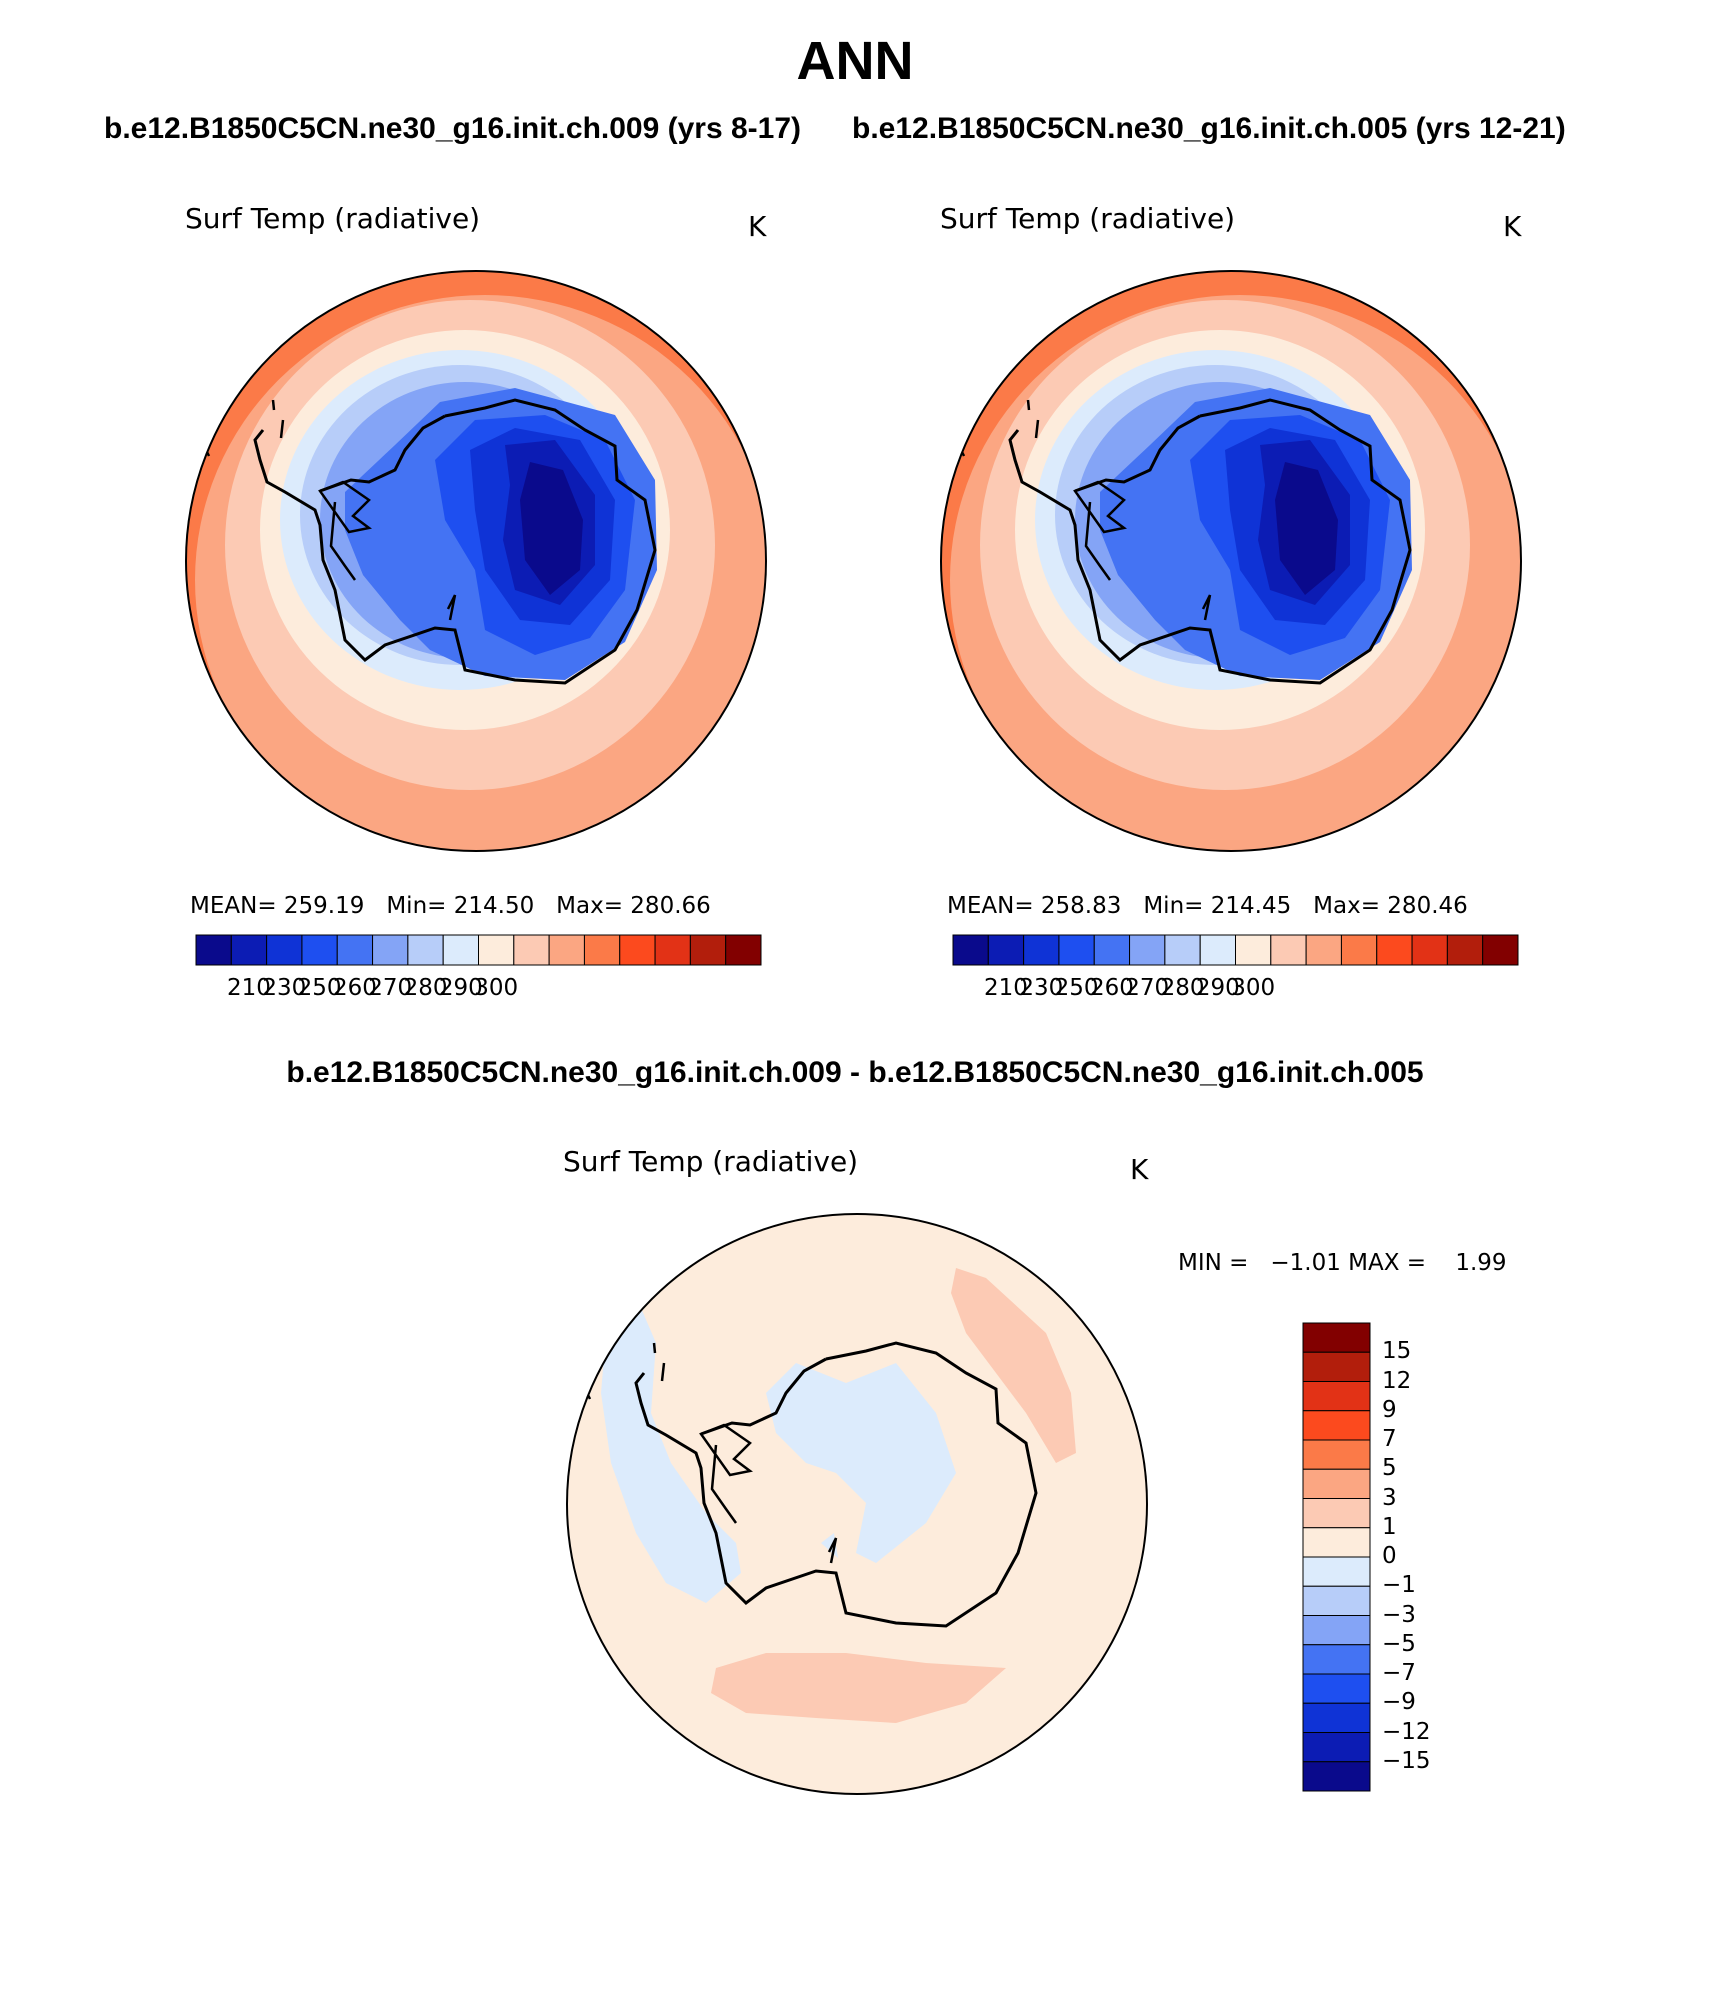  Describe the element at coordinates (1399, 1585) in the screenshot. I see `diff-colorbar-tick-label: −1` at that location.